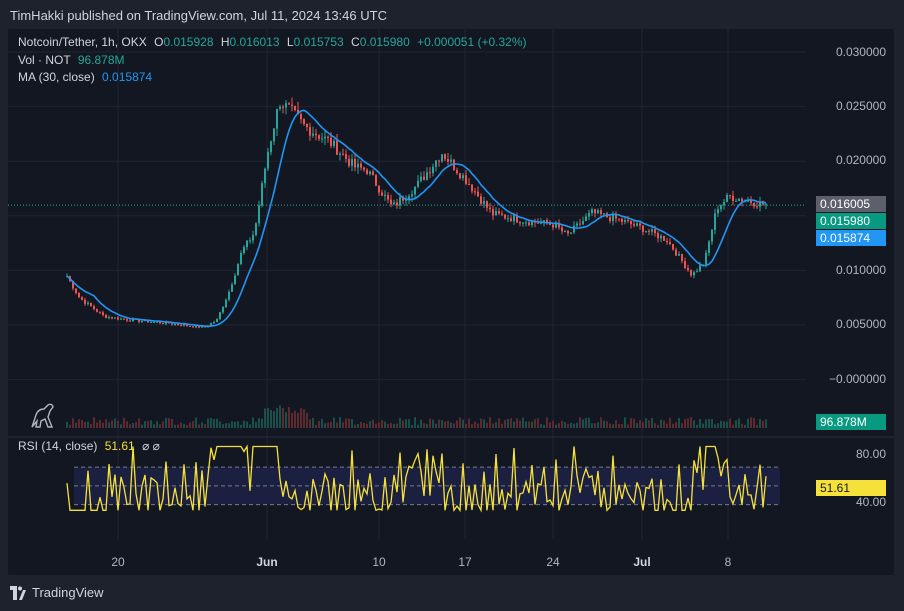 This screenshot has height=611, width=904. I want to click on rsi-label: RSI (14, close), so click(58, 446).